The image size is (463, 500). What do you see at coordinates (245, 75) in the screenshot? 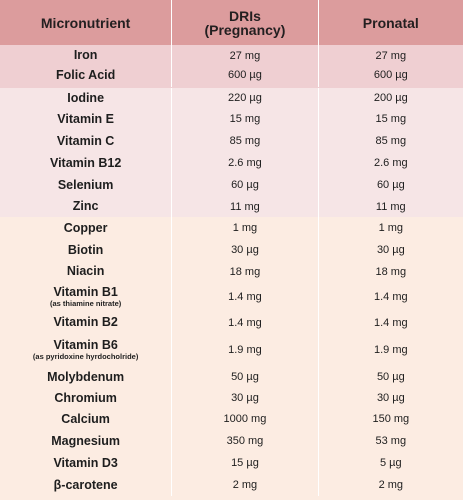
I see `dri-value: 600 µg` at bounding box center [245, 75].